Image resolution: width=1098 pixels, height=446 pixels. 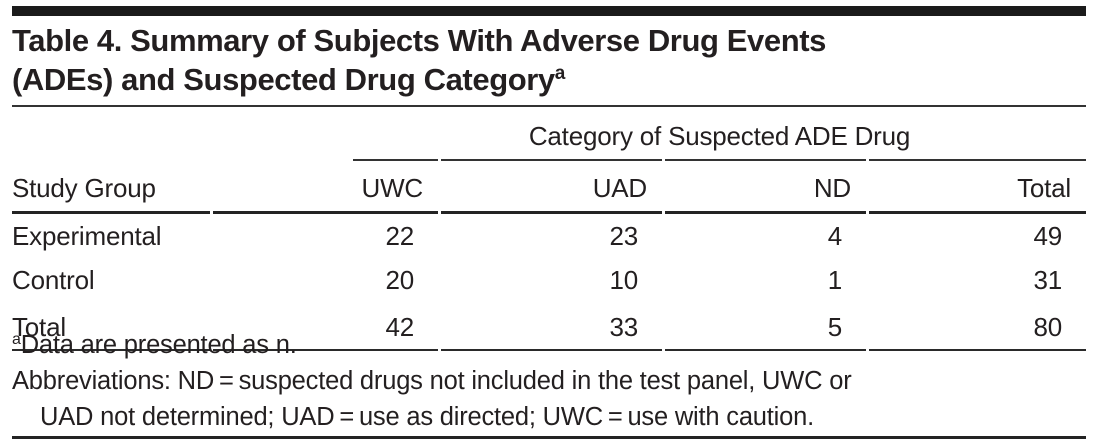 I want to click on cell-value: 23, so click(x=623, y=236).